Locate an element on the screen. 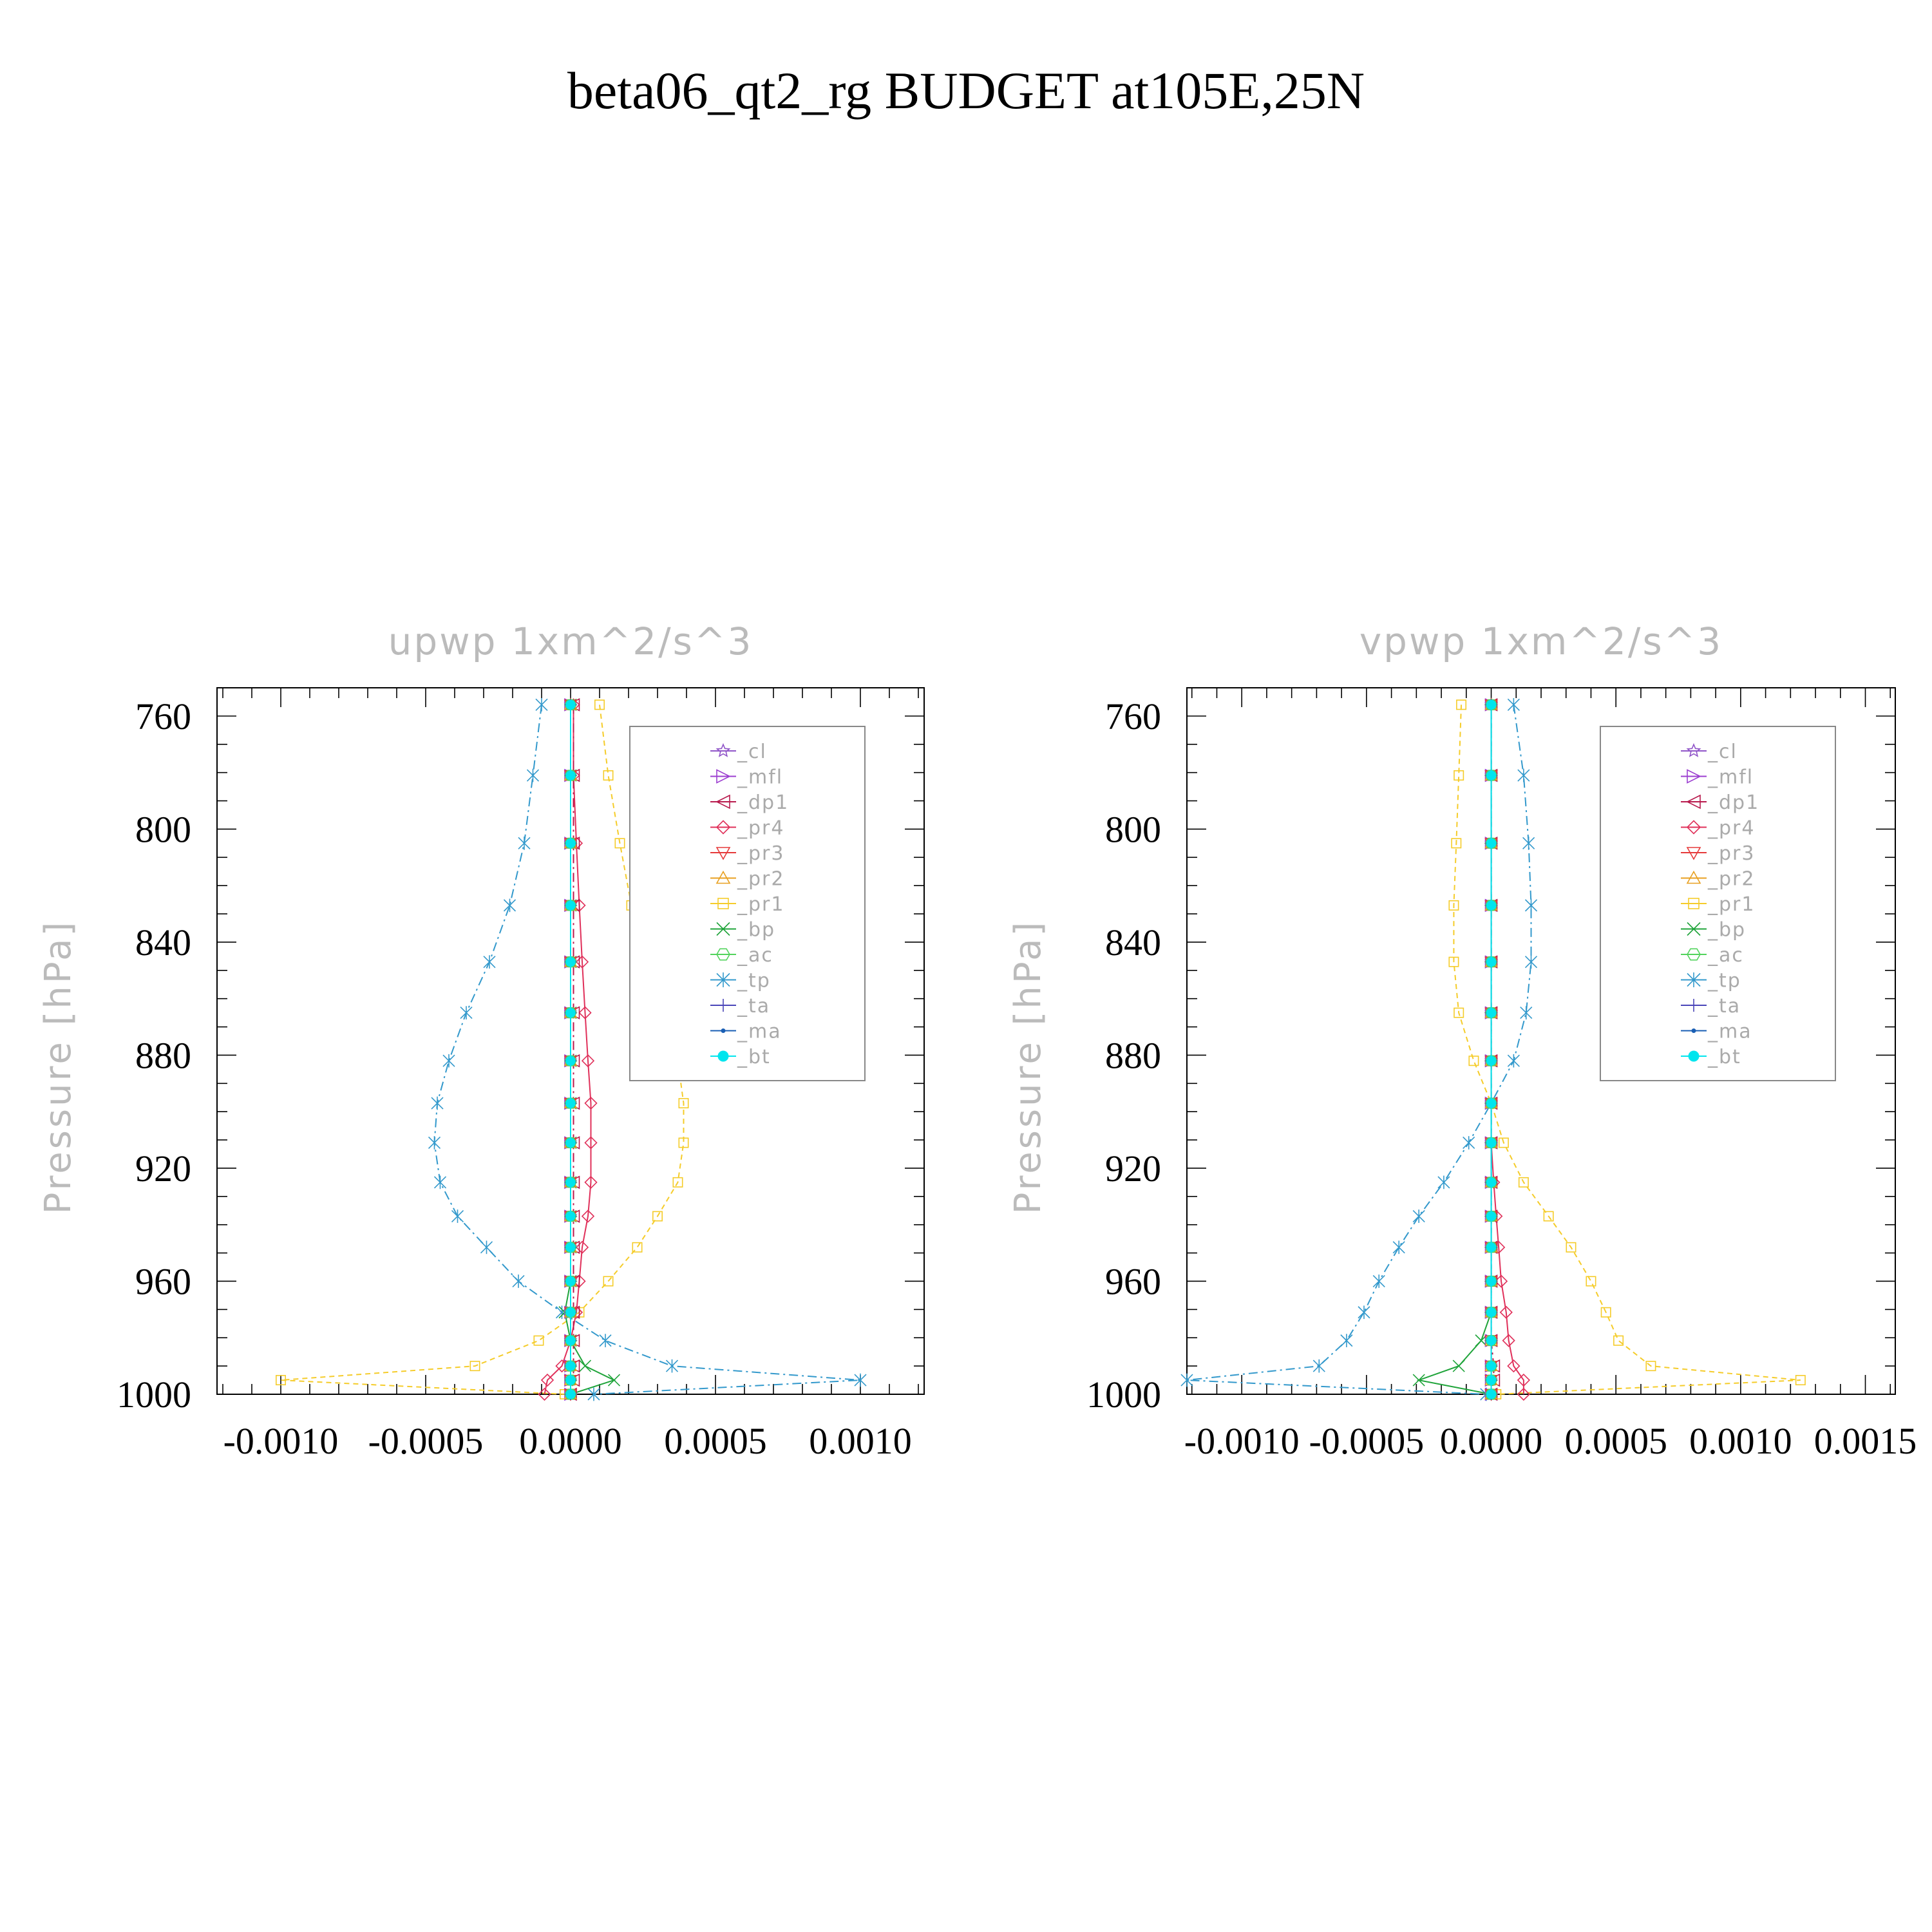 The image size is (1932, 1932). series-line-pr1 is located at coordinates (1627, 1050).